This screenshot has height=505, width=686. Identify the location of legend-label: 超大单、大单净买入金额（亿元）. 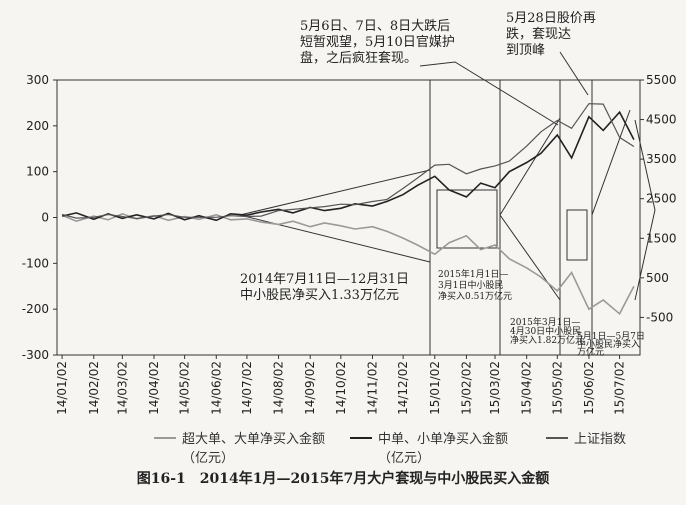
(253, 449).